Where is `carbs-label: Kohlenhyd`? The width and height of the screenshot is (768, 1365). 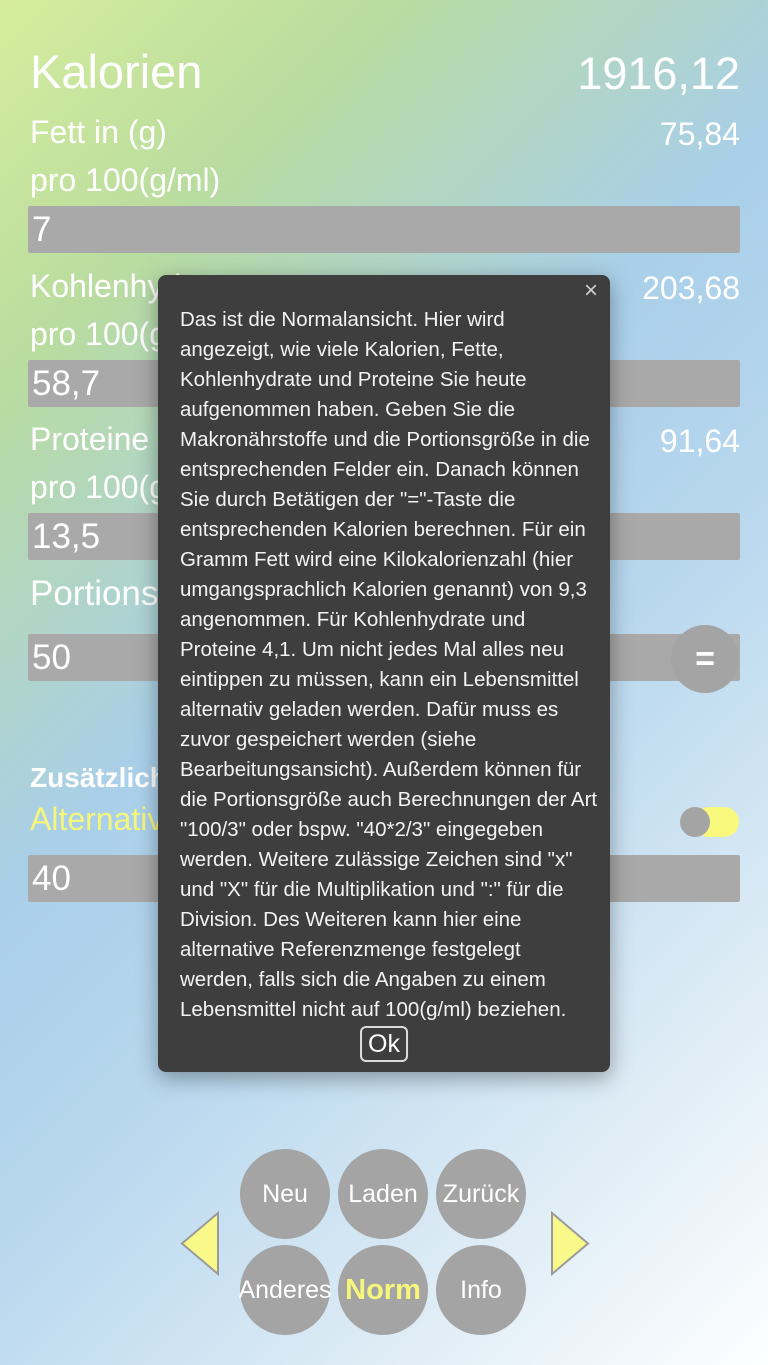
carbs-label: Kohlenhyd is located at coordinates (106, 286).